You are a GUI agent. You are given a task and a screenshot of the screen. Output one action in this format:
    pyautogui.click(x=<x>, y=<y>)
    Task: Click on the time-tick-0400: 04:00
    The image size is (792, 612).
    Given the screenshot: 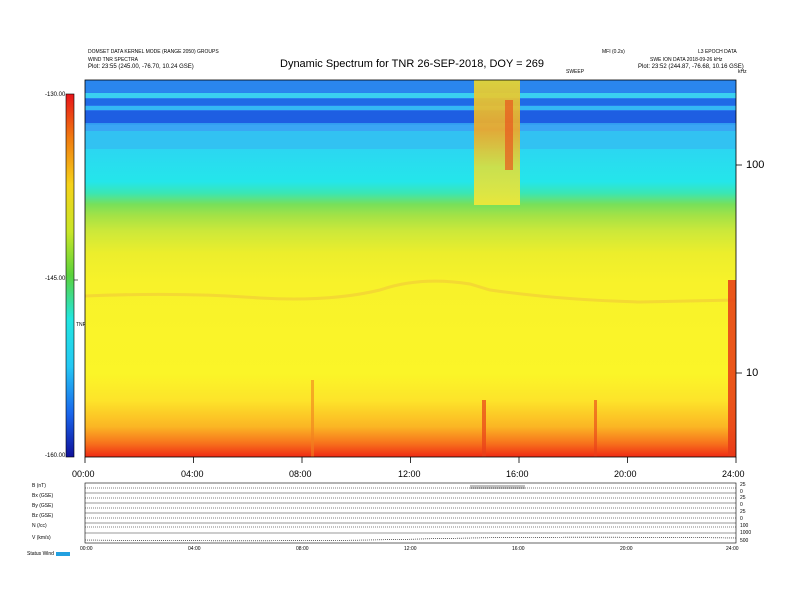 What is the action you would take?
    pyautogui.click(x=192, y=474)
    